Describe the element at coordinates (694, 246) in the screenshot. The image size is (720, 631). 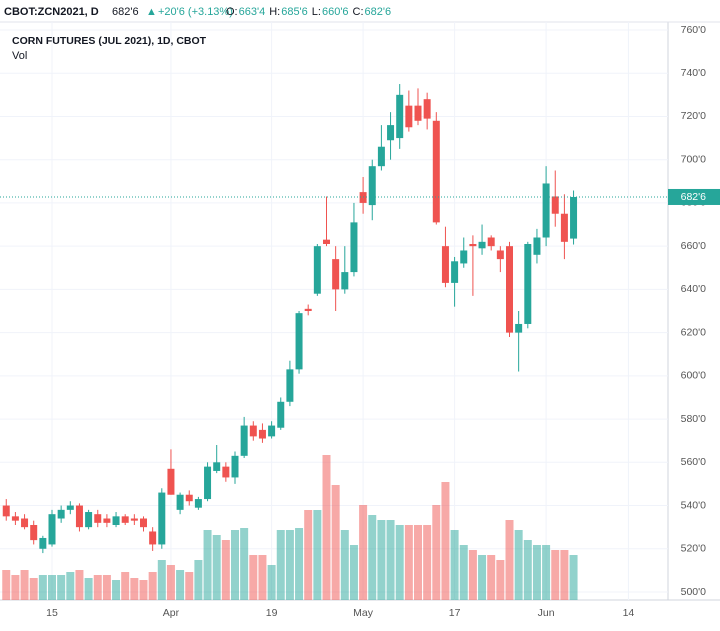
I see `y-tick-label: 660'0` at that location.